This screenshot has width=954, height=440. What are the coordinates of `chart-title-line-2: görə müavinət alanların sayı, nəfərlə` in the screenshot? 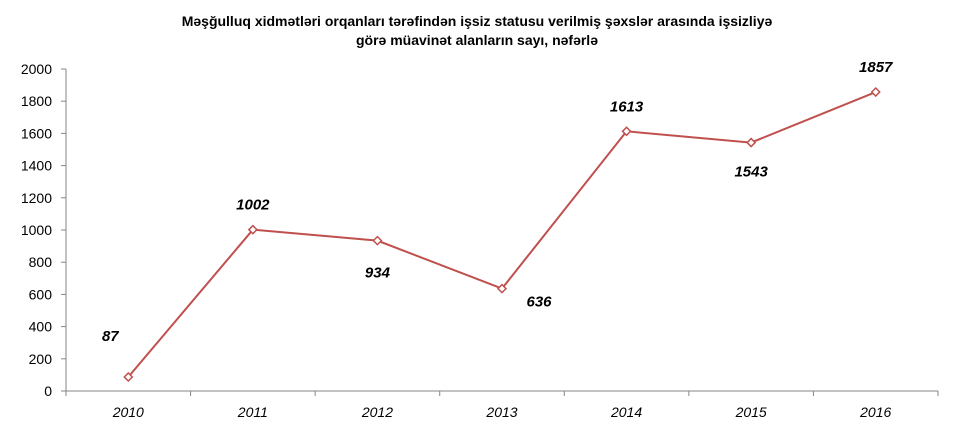 It's located at (477, 40).